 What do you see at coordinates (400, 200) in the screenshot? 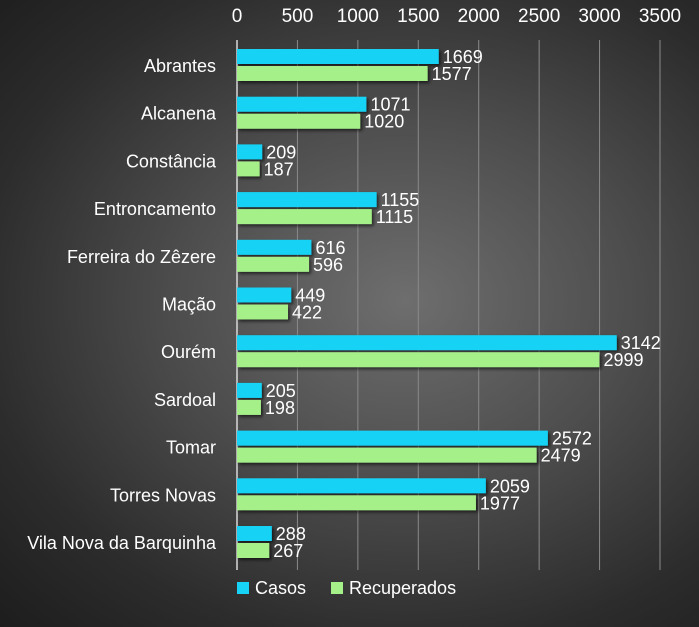
I see `data-label: 1155` at bounding box center [400, 200].